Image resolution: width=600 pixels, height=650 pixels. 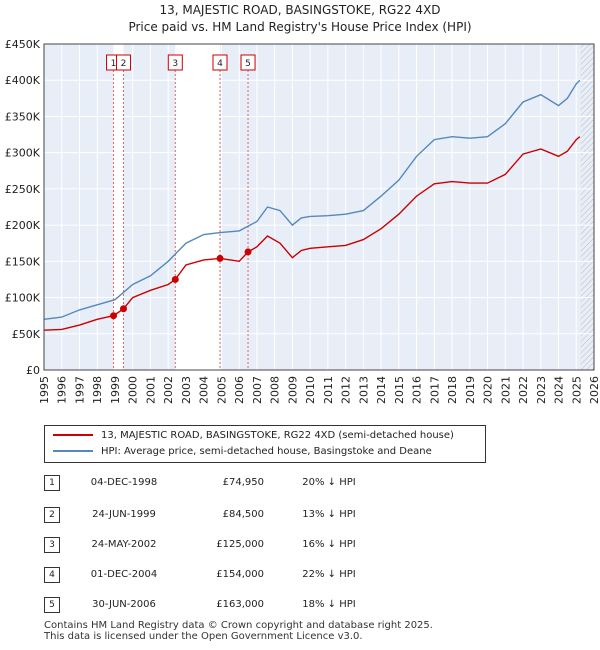 What do you see at coordinates (275, 390) in the screenshot?
I see `x-tick-label: 2008` at bounding box center [275, 390].